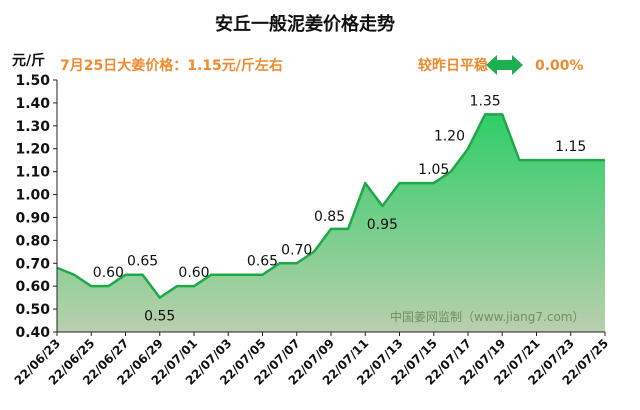 This screenshot has width=640, height=410. Describe the element at coordinates (32, 333) in the screenshot. I see `y-tick-label: 0.40` at that location.